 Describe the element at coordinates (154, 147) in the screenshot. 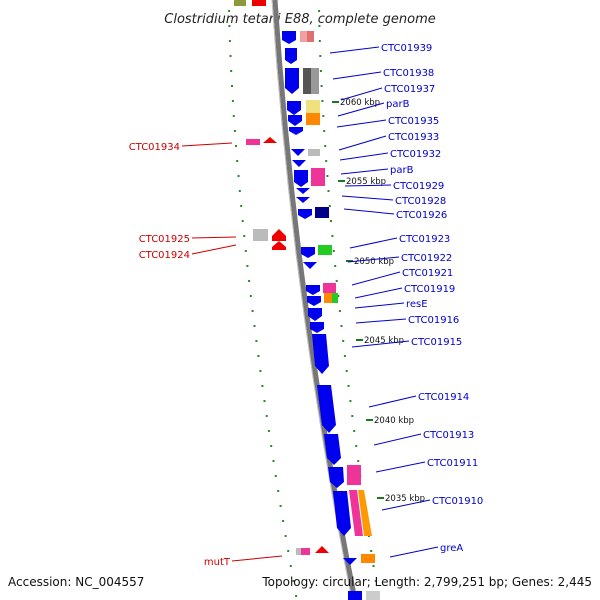

I see `gene-label: CTC01934` at that location.